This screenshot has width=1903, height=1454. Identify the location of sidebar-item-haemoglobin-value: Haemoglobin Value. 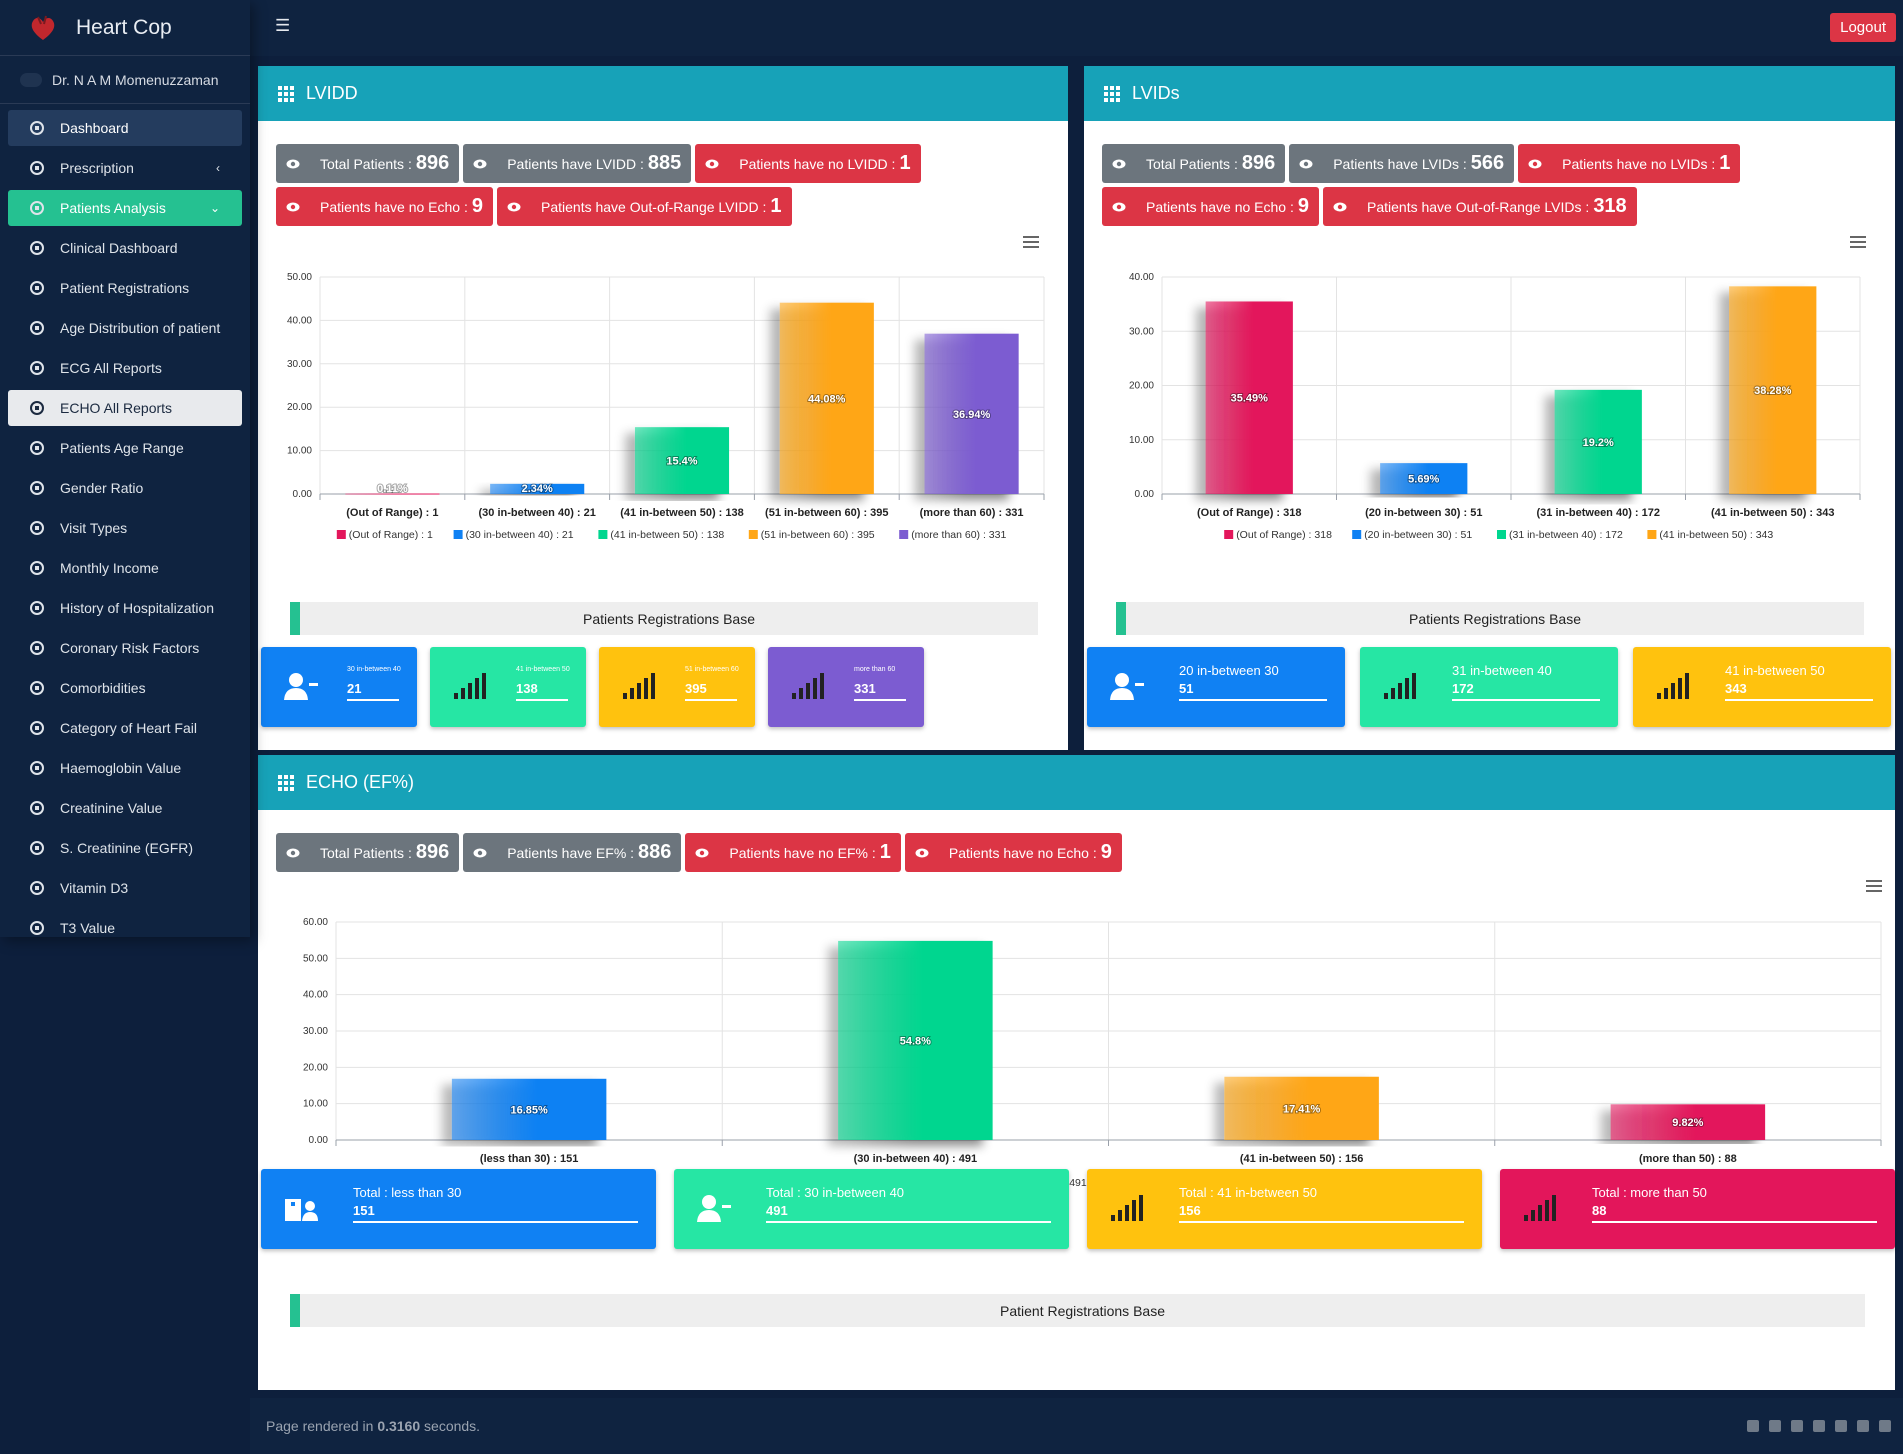
(125, 768).